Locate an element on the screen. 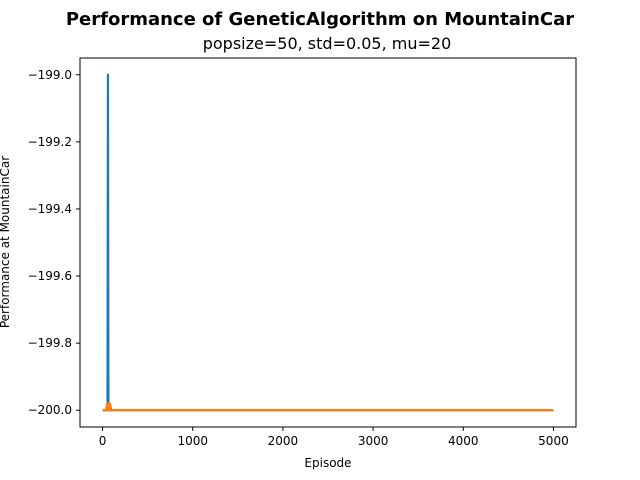 The height and width of the screenshot is (480, 640). x-tick-label: 5000 is located at coordinates (553, 441).